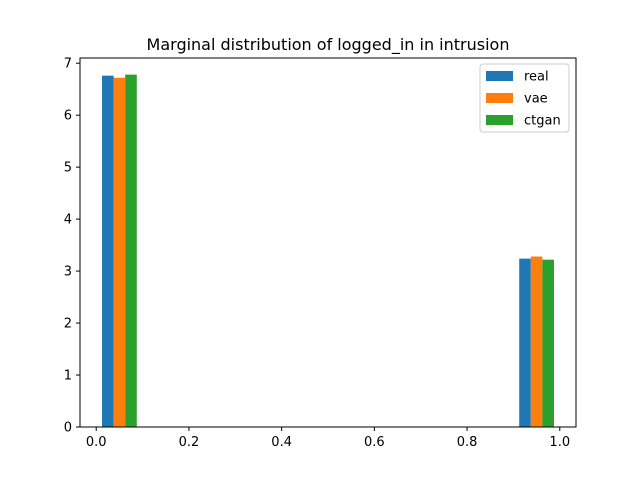 This screenshot has height=480, width=640. What do you see at coordinates (96, 442) in the screenshot?
I see `x-tick-label: 0.0` at bounding box center [96, 442].